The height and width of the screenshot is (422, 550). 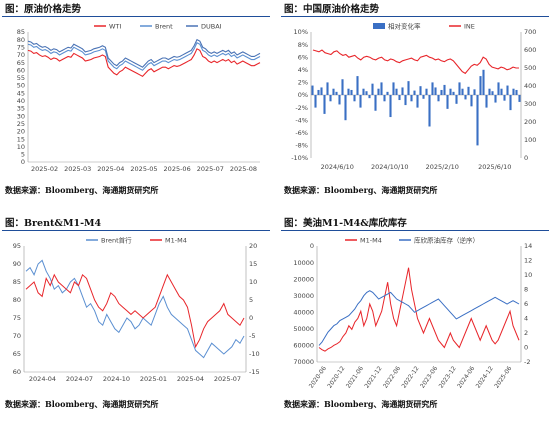 What do you see at coordinates (79, 379) in the screenshot?
I see `x-tick-label: 2024-07` at bounding box center [79, 379].